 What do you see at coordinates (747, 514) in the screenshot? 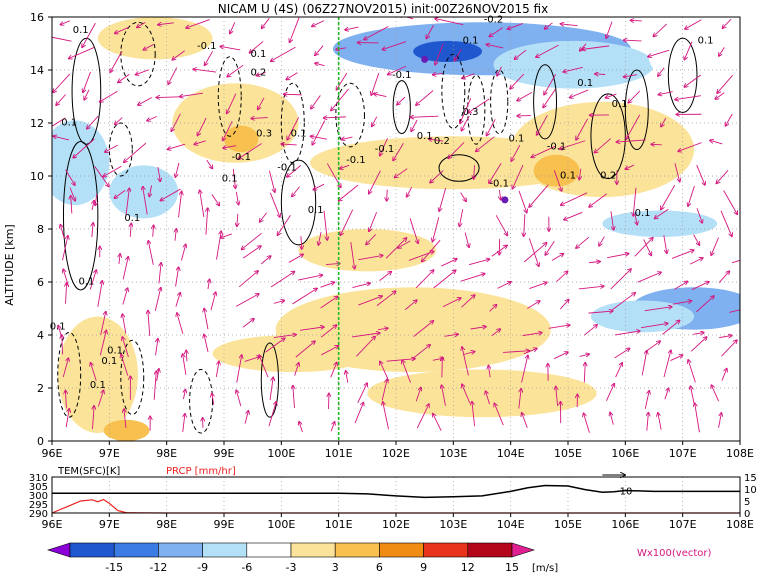
I see `precip-tick-label: 0` at bounding box center [747, 514].